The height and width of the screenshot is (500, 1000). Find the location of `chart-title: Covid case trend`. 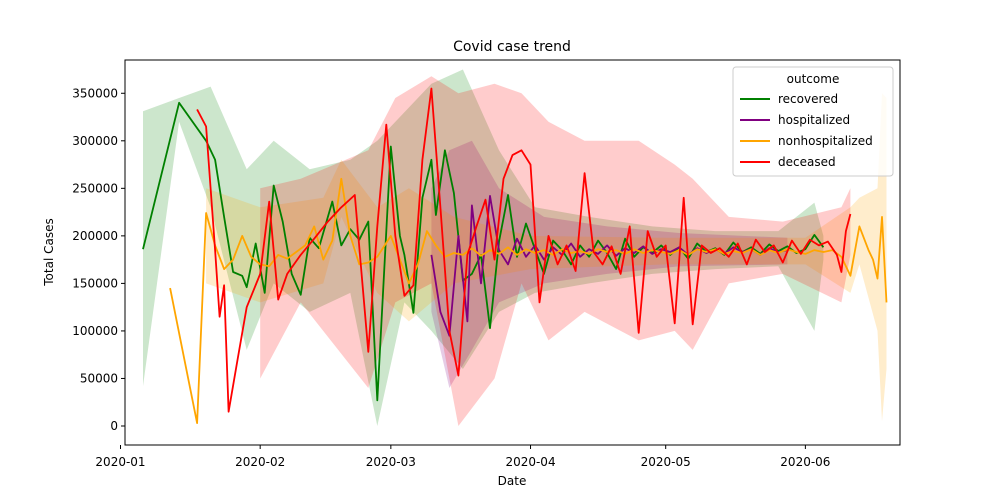

chart-title: Covid case trend is located at coordinates (512, 47).